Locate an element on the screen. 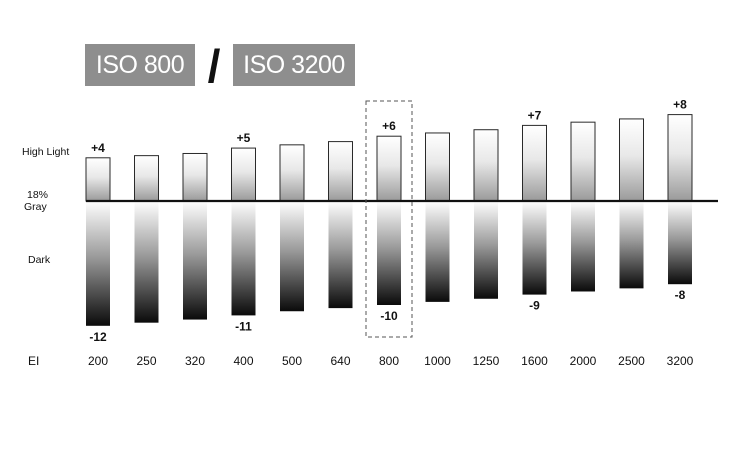 This screenshot has height=469, width=740. annotation-bottom-200: -12 is located at coordinates (98, 337).